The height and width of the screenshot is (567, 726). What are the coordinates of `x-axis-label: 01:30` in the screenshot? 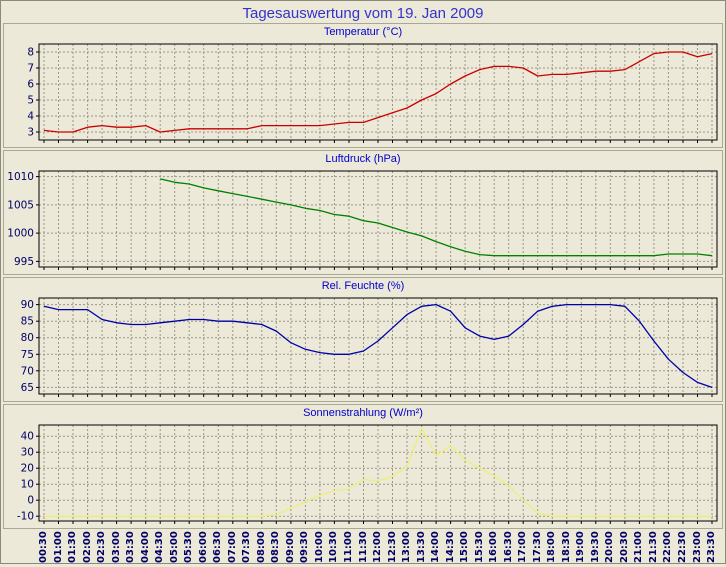 It's located at (72, 547).